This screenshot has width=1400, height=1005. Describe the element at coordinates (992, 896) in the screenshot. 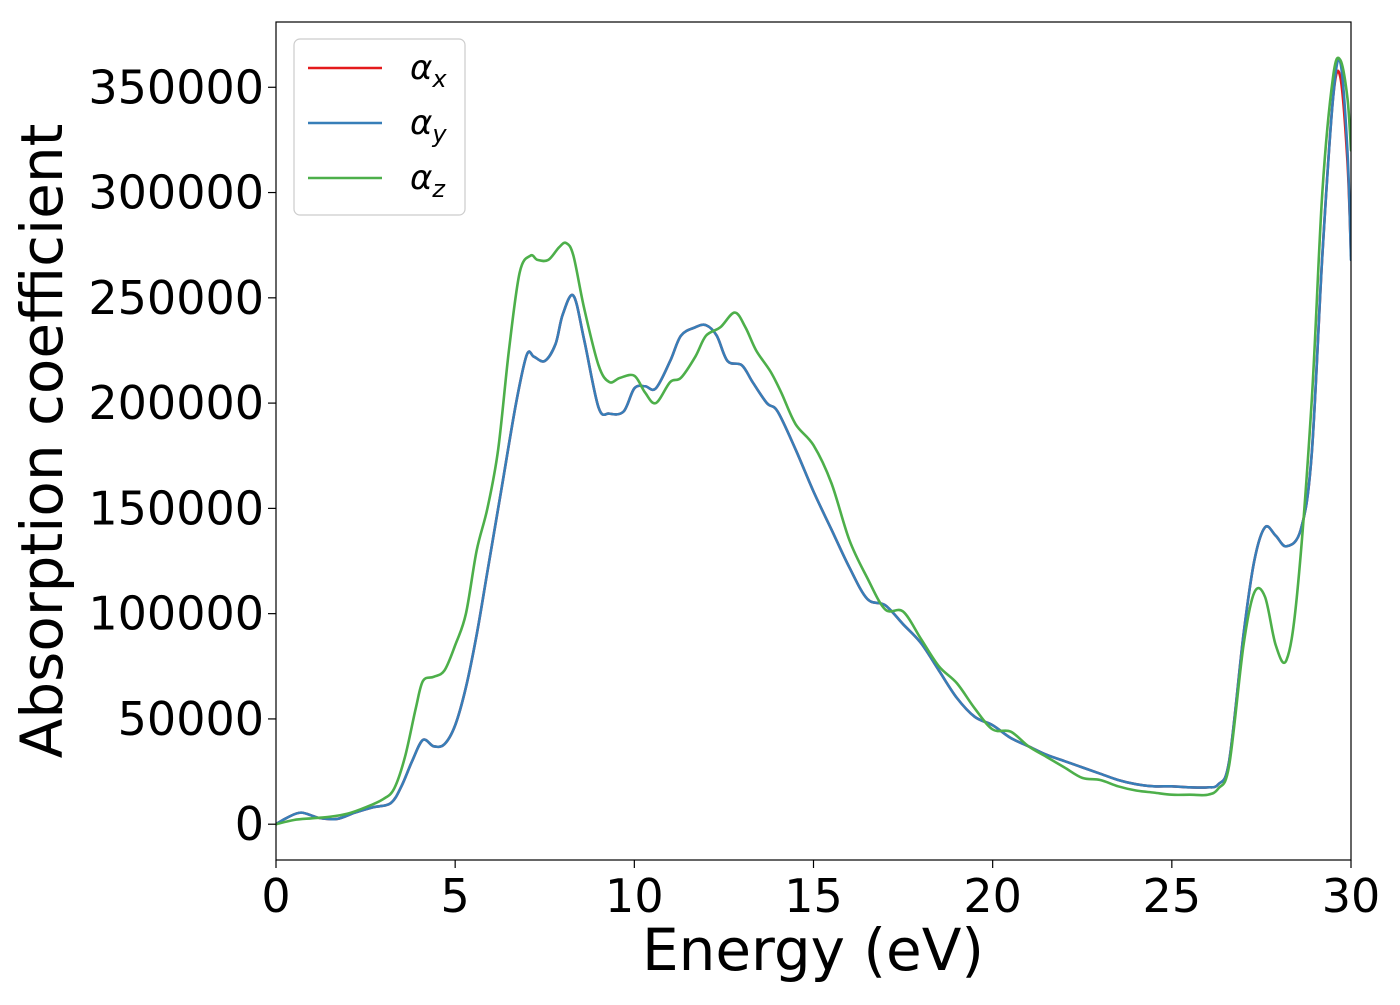

I see `x-tick-label: 20` at that location.